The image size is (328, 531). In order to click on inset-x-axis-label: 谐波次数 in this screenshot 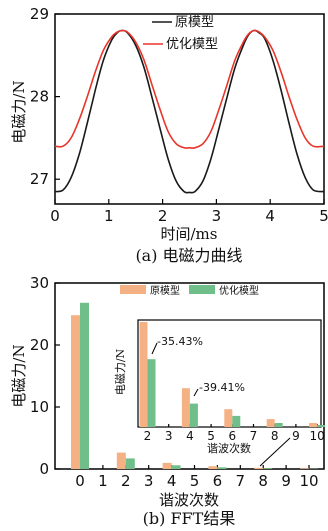, I will do `click(229, 448)`.